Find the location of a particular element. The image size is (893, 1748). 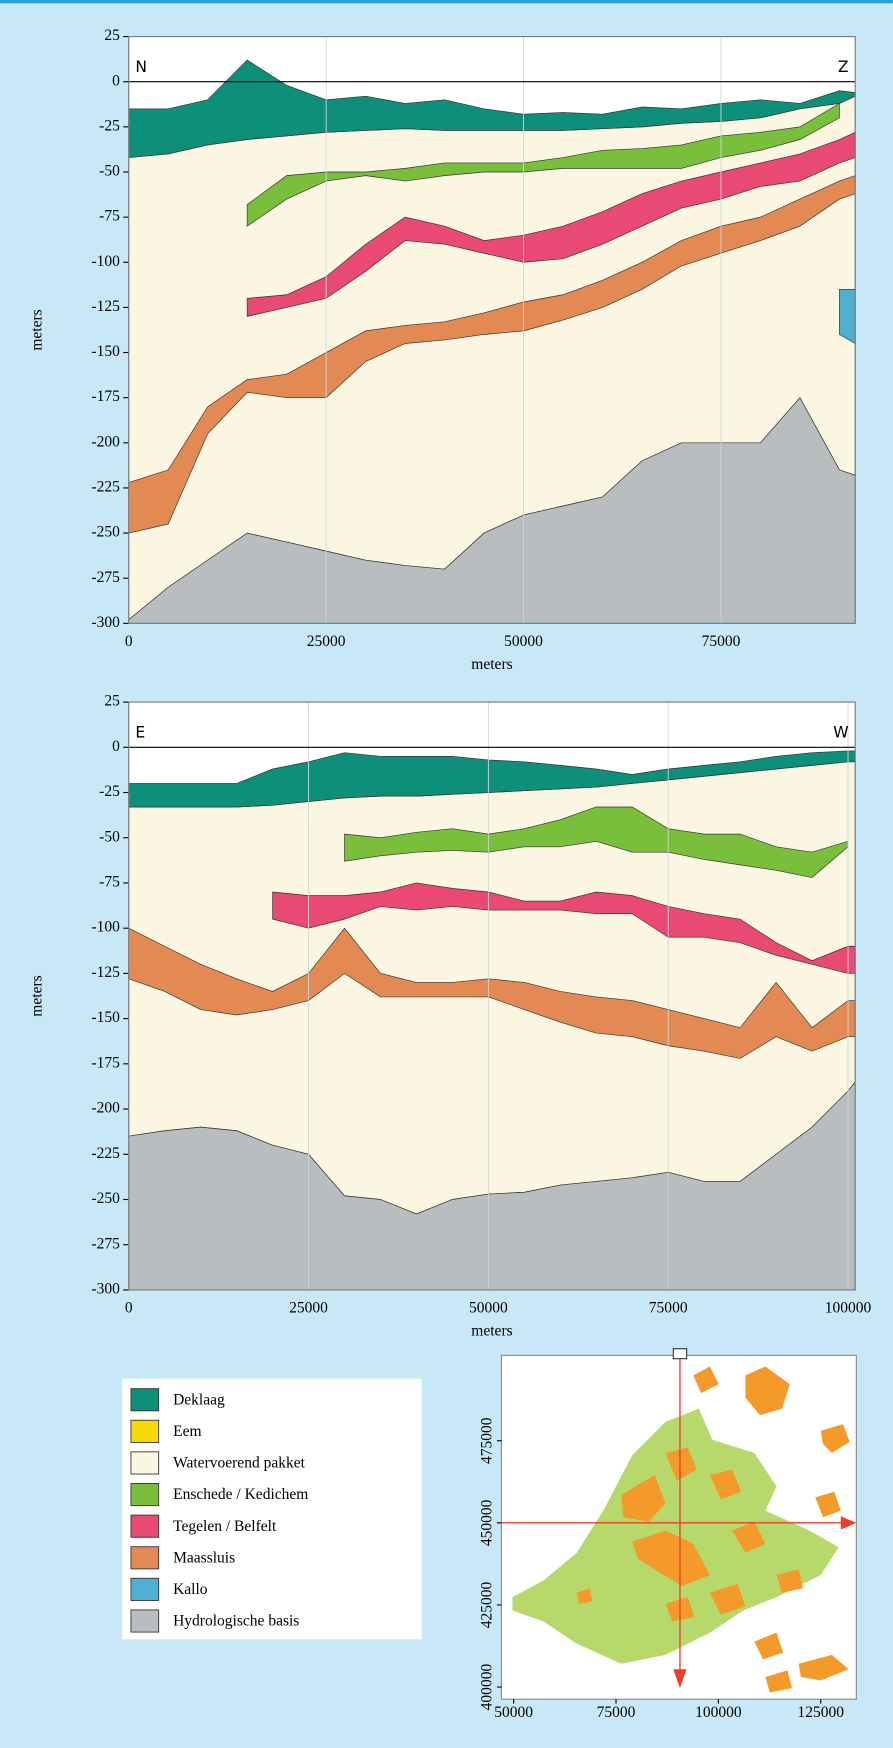

y-tick-label: 400000 is located at coordinates (487, 1687).